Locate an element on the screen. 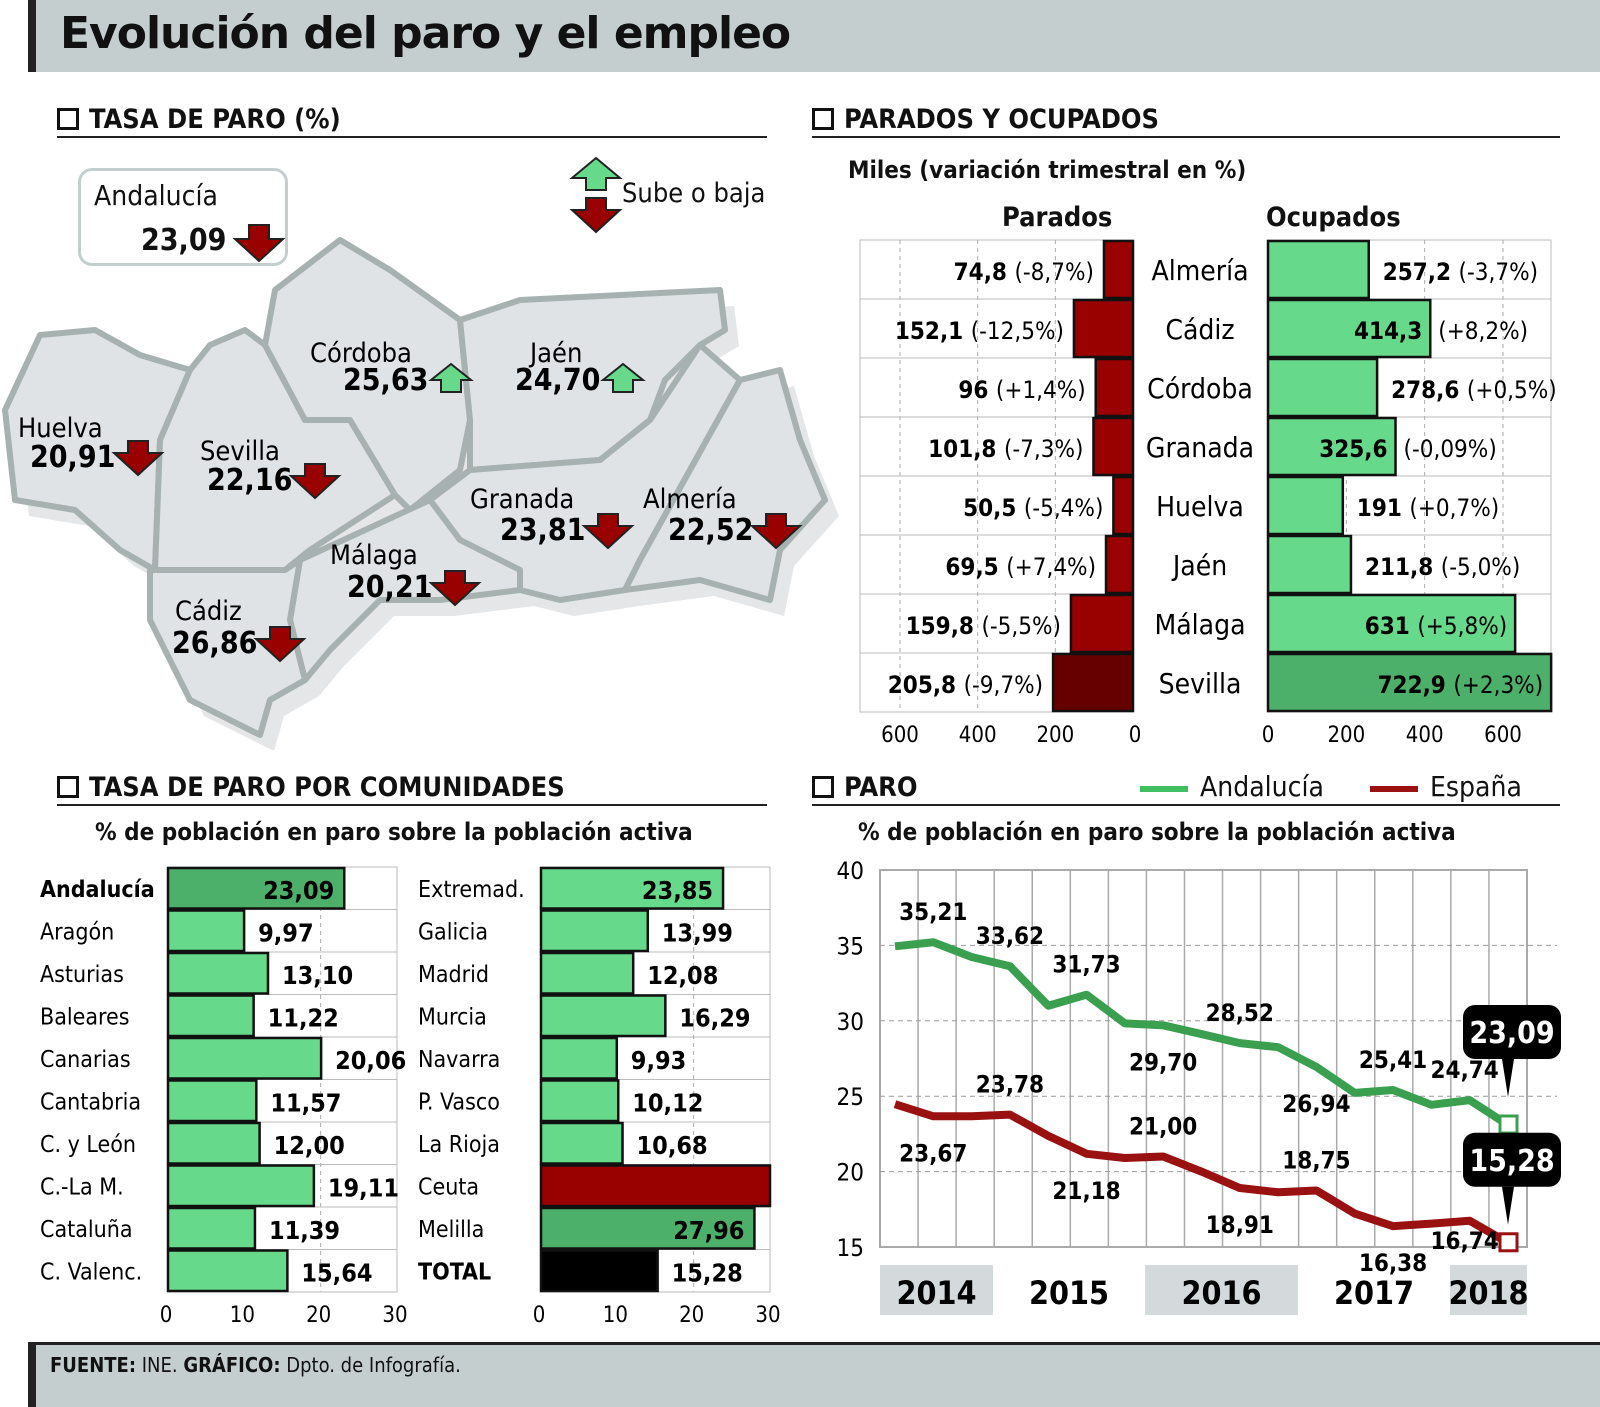 Image resolution: width=1600 pixels, height=1407 pixels. bar-murcia is located at coordinates (603, 1016).